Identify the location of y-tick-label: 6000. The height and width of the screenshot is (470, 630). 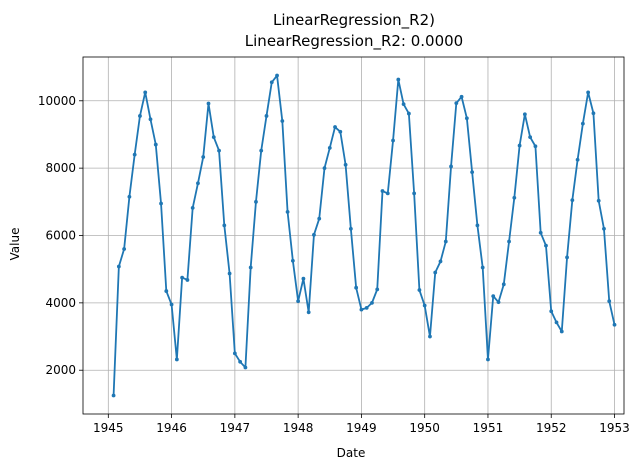
(60, 236).